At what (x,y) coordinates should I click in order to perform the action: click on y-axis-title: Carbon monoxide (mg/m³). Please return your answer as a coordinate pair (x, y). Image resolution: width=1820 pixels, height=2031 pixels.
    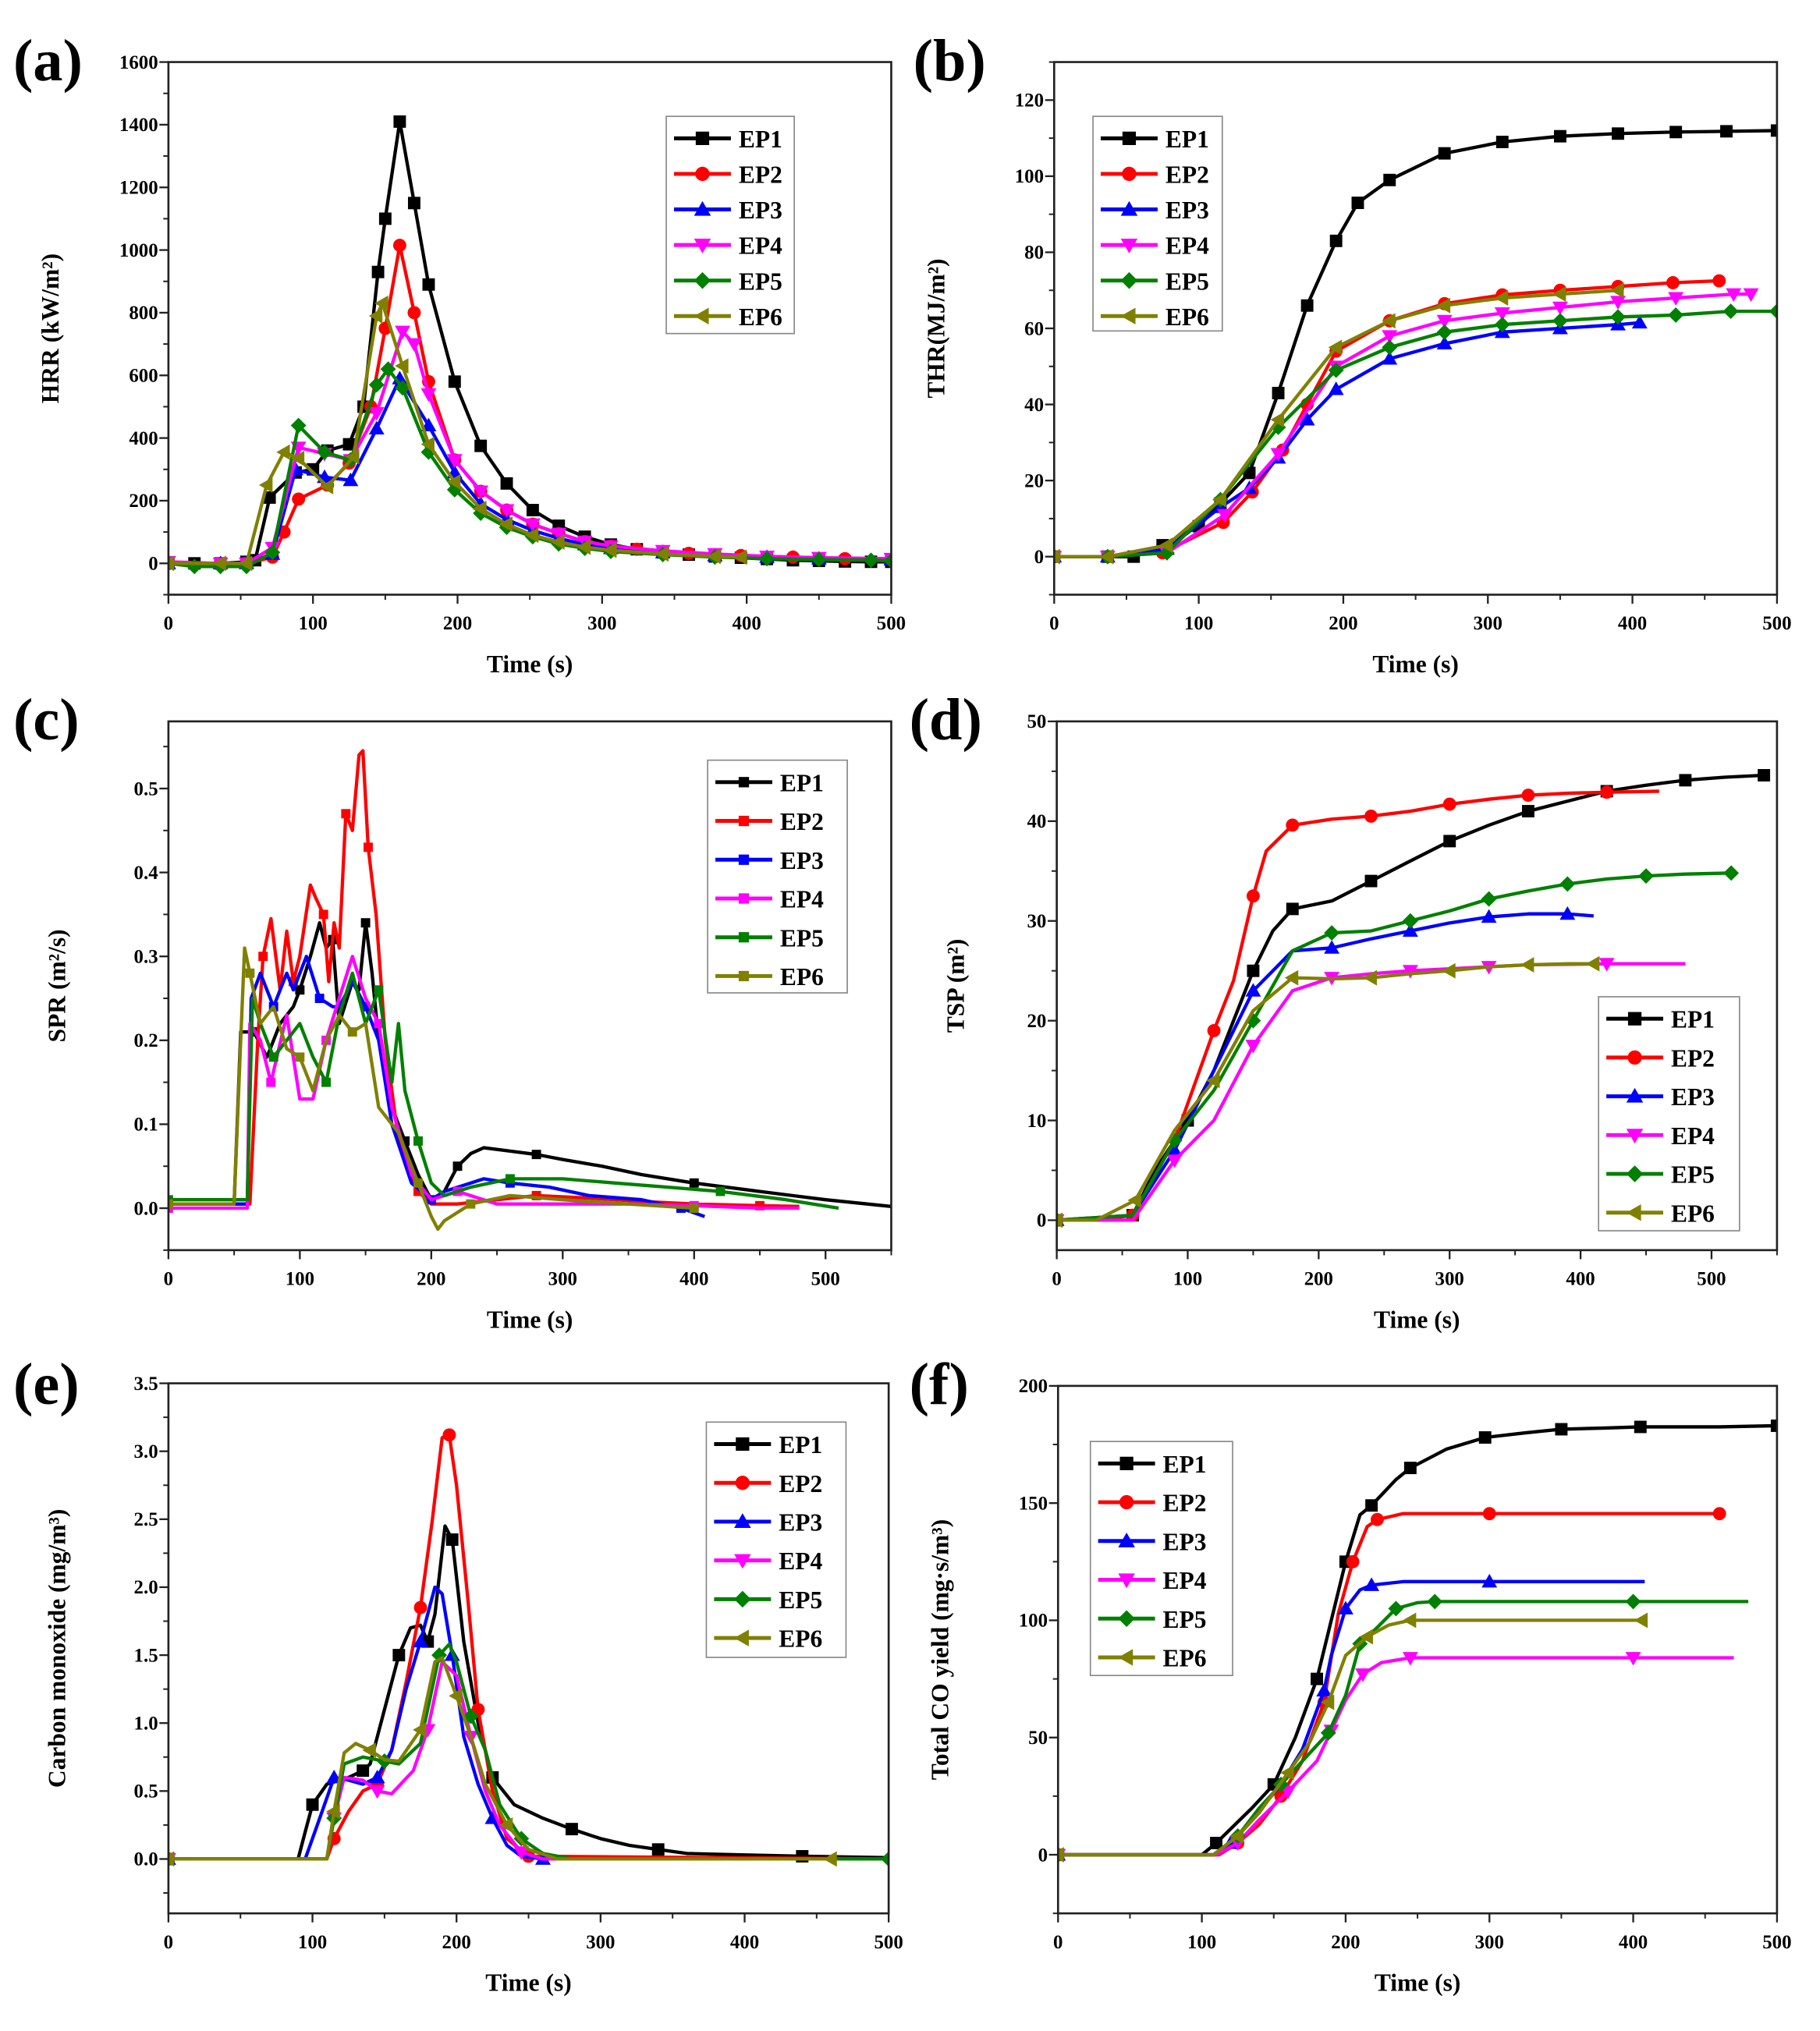
    Looking at the image, I should click on (56, 1648).